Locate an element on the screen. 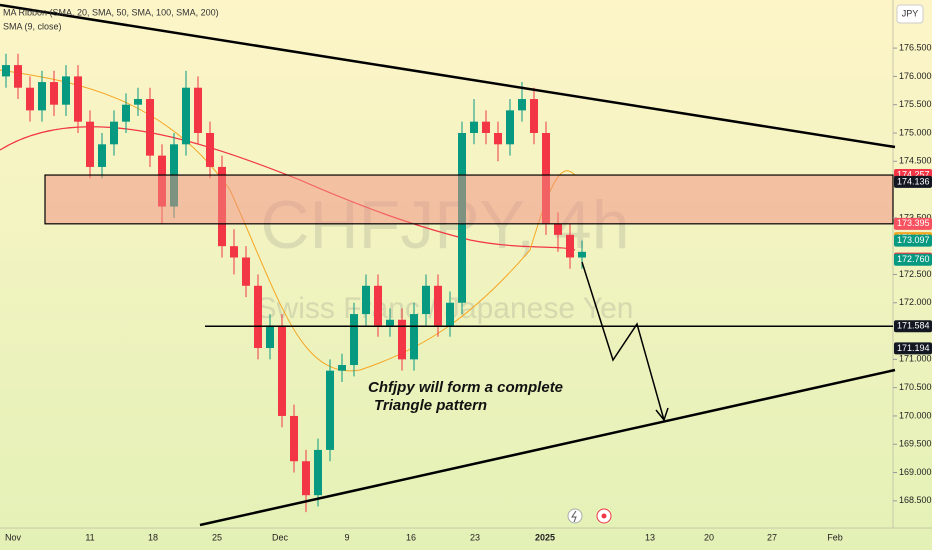  y-tick-label: 169.500 is located at coordinates (915, 444).